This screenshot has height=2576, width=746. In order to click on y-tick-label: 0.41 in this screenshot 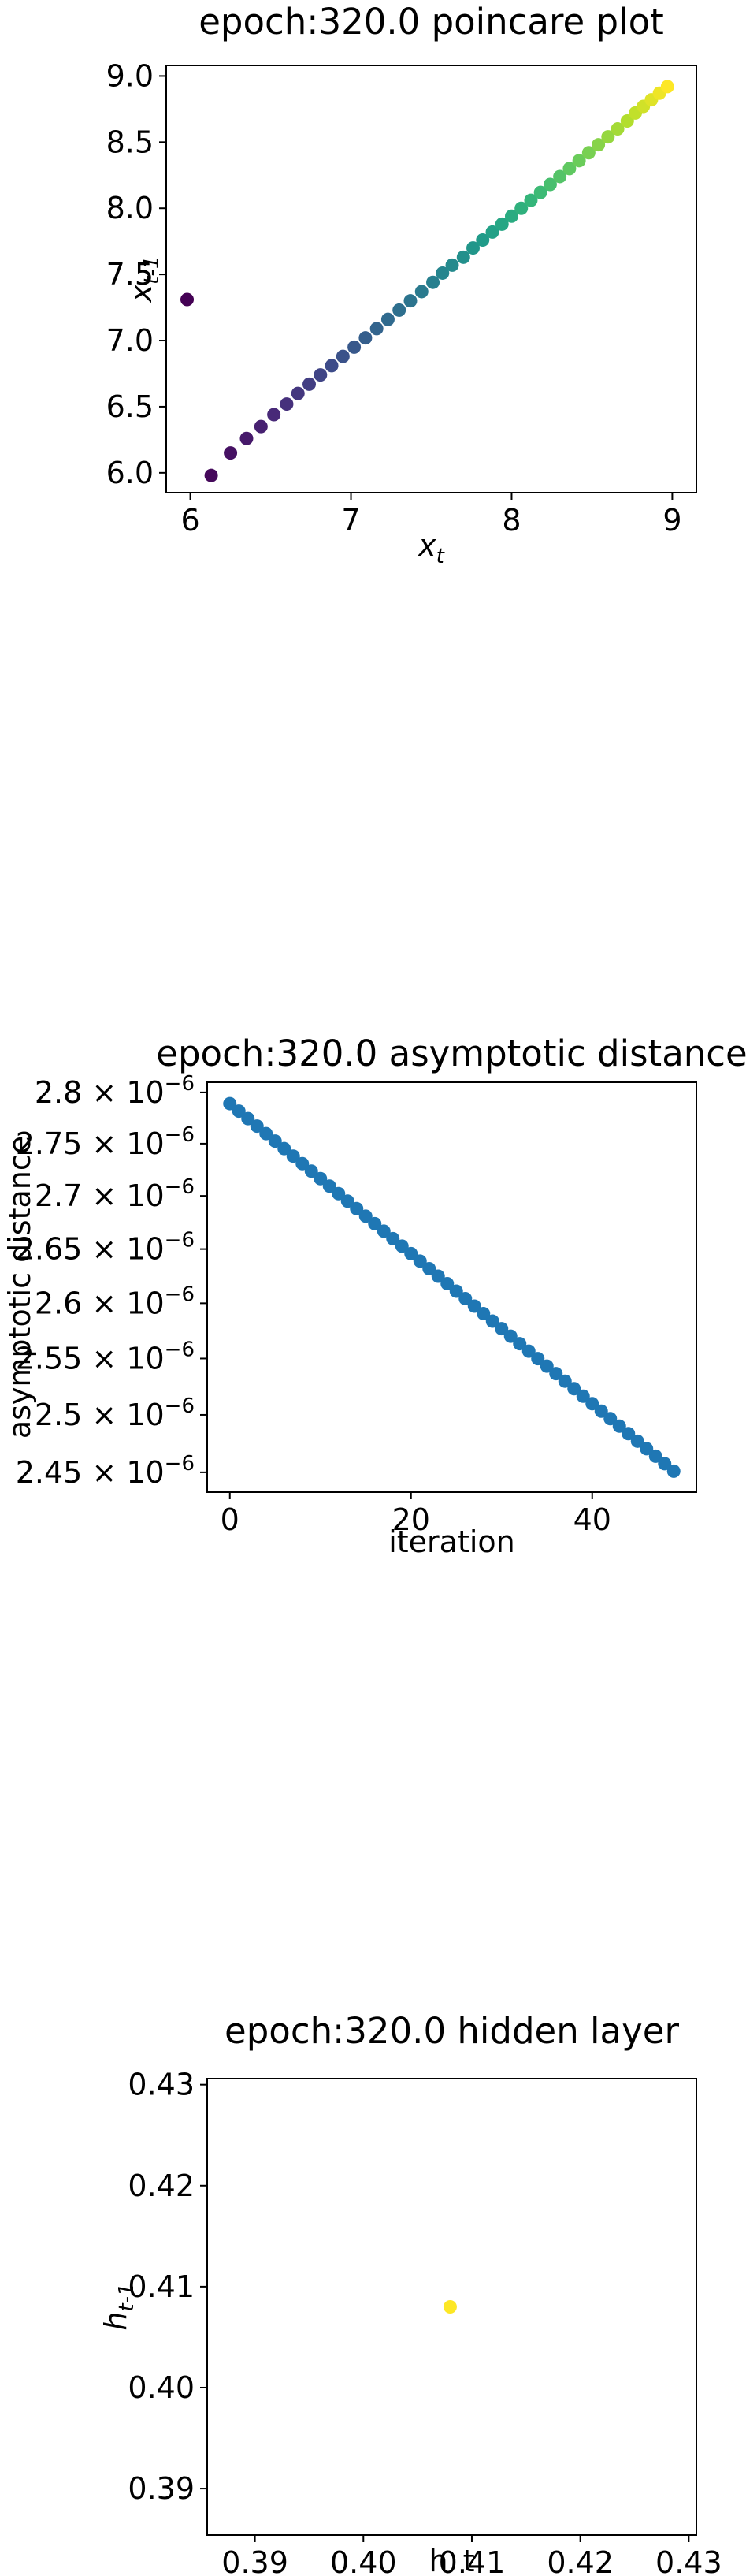, I will do `click(162, 2286)`.